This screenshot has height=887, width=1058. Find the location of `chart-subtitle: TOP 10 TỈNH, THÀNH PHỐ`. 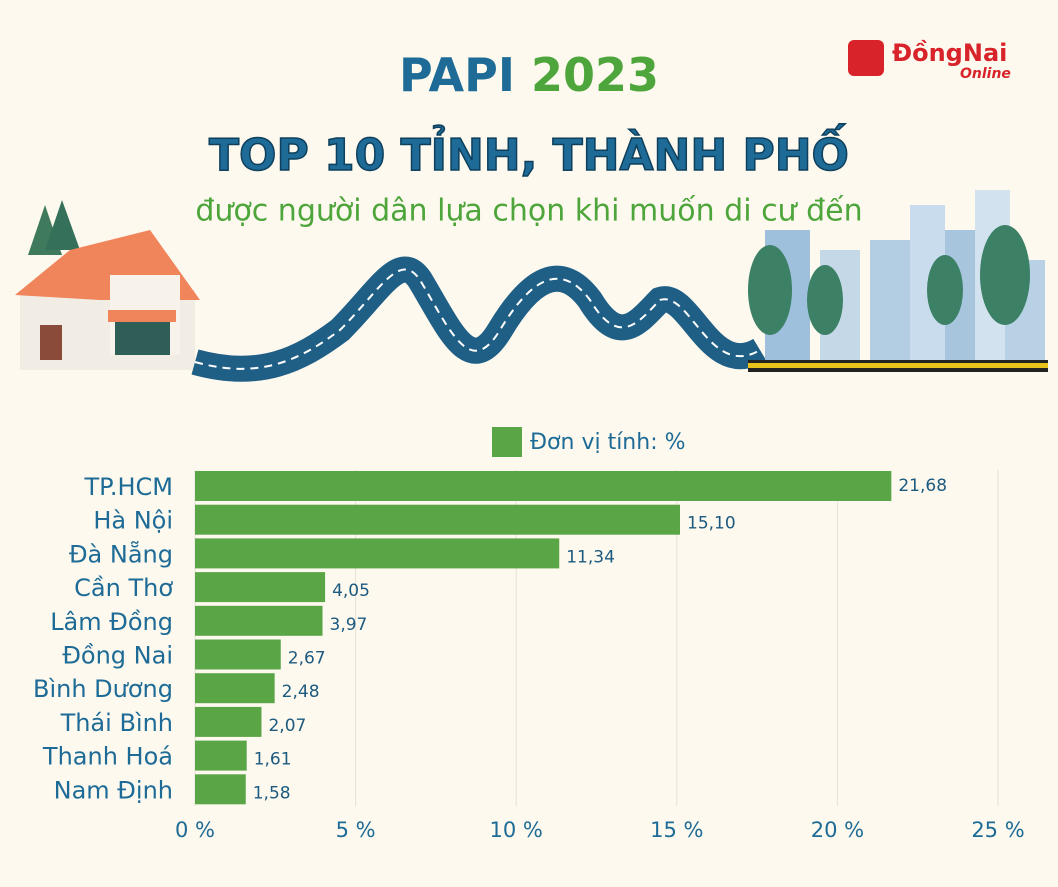

chart-subtitle: TOP 10 TỈNH, THÀNH PHỐ is located at coordinates (529, 152).